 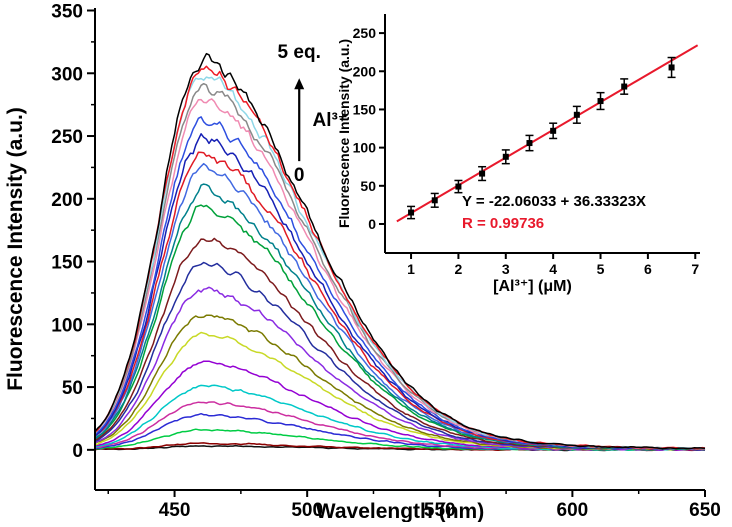 I want to click on spectrum-curve, so click(x=400, y=417).